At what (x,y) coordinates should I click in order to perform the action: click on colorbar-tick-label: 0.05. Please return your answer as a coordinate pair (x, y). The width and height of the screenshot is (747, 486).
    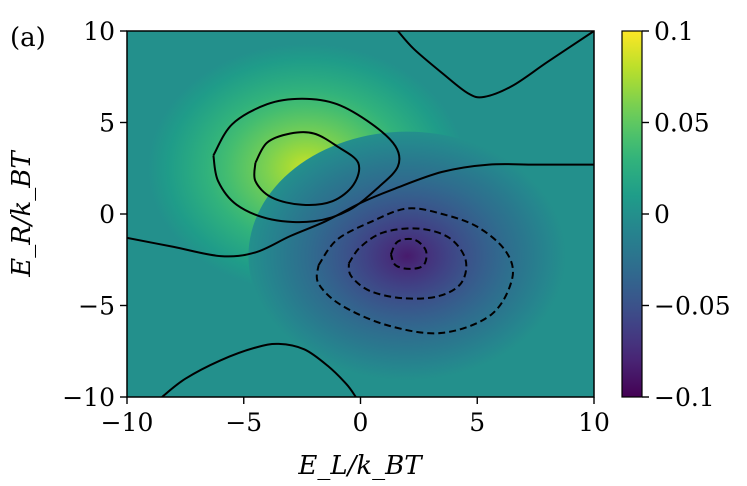
    Looking at the image, I should click on (682, 123).